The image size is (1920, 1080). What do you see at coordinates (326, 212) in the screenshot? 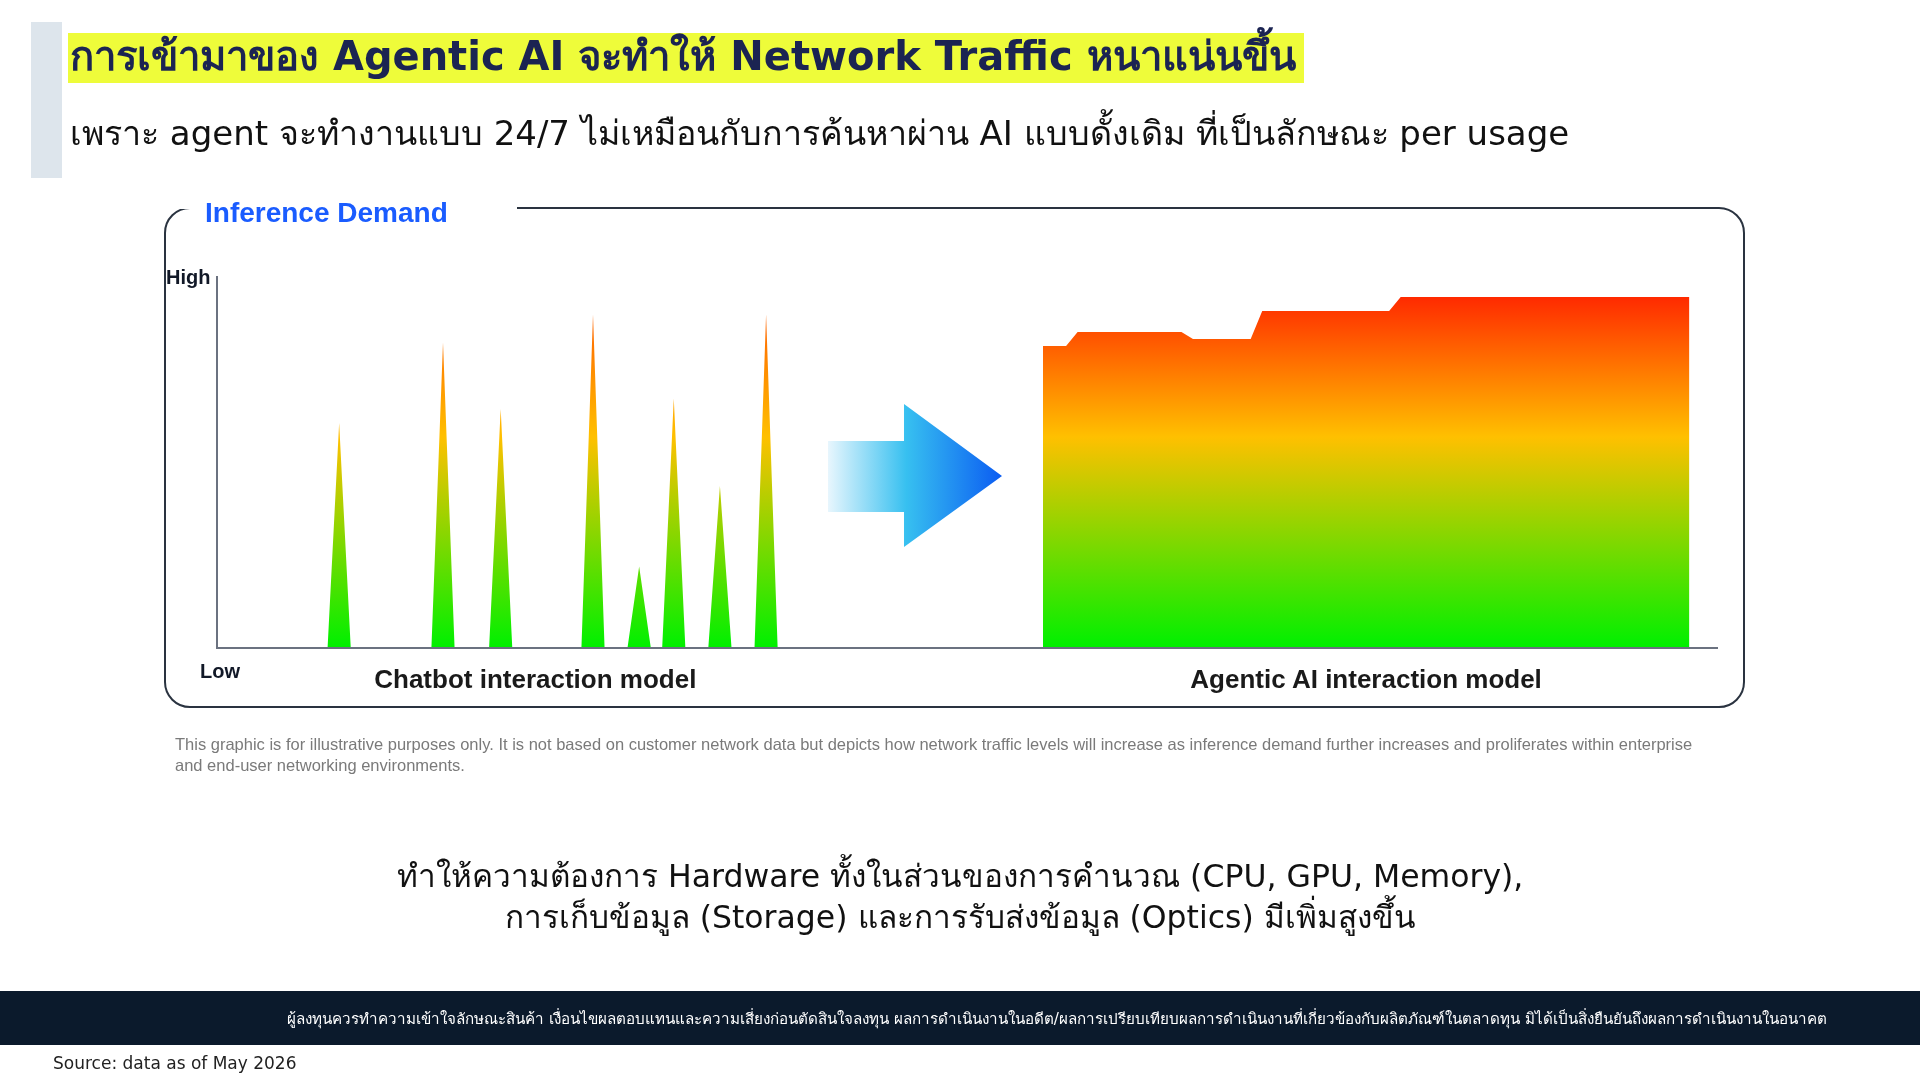
I see `y-axis-title: Inference Demand` at bounding box center [326, 212].